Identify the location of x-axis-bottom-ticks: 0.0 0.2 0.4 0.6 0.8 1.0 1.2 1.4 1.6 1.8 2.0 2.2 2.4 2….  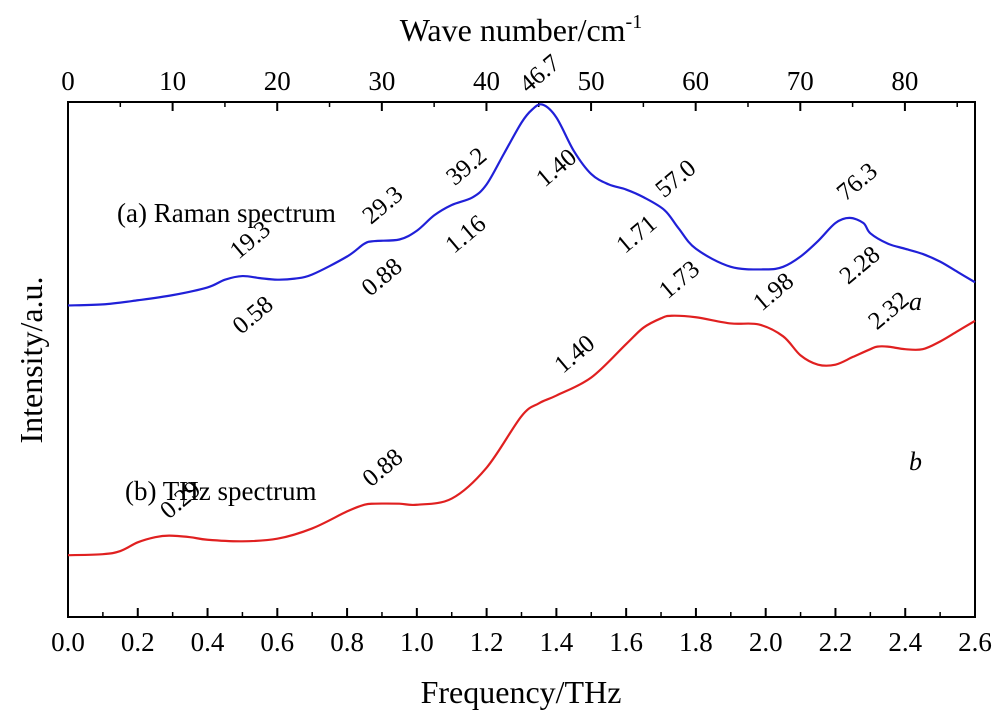
(521, 632).